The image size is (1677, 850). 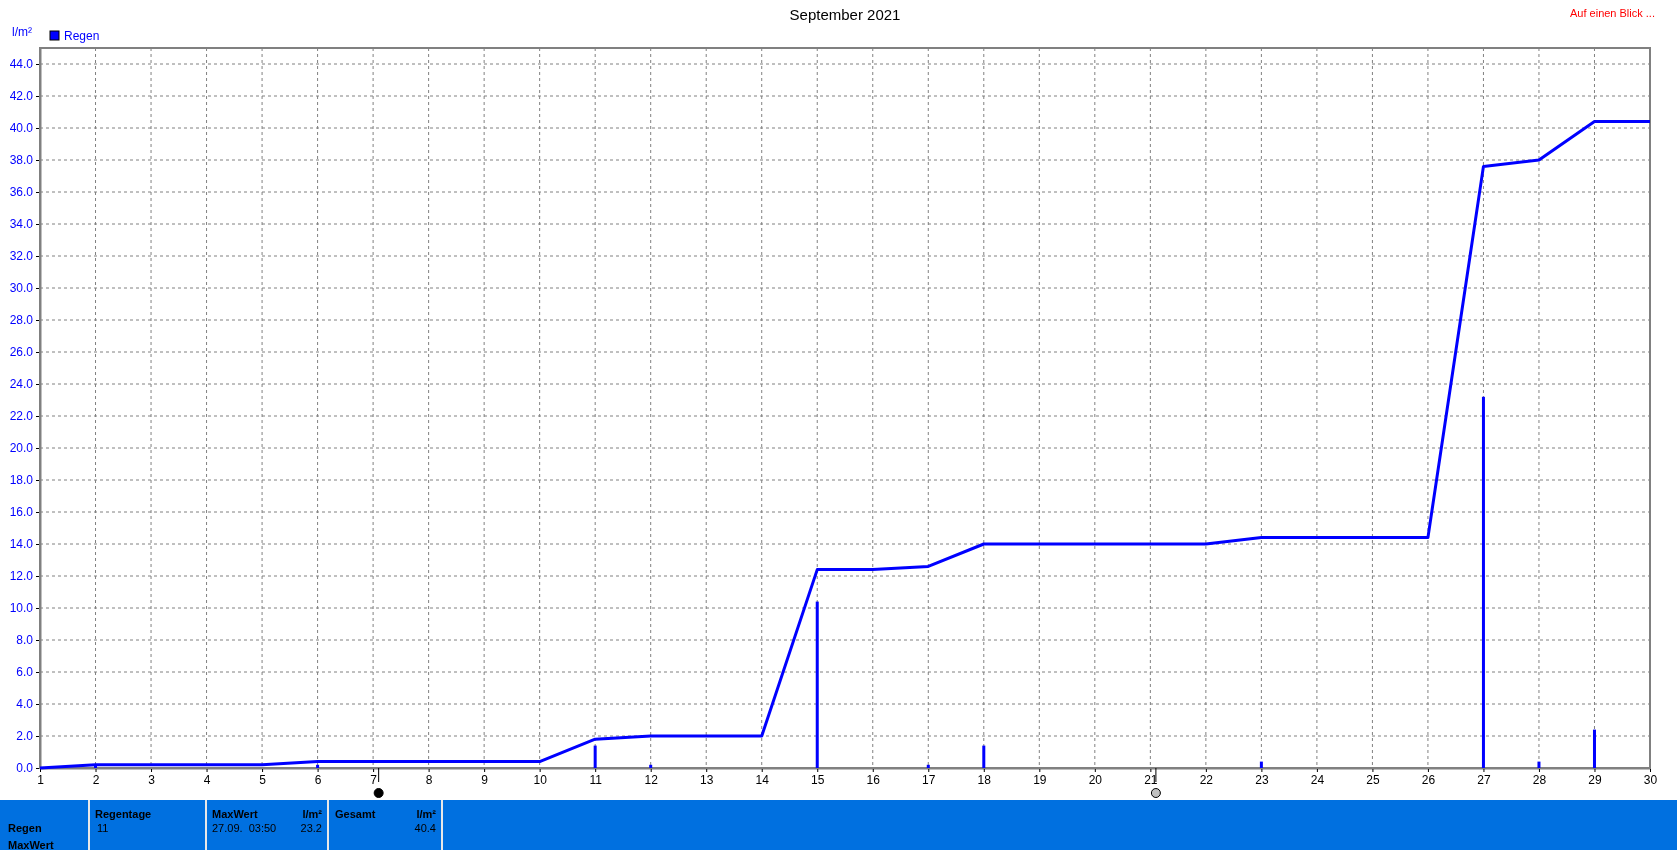 What do you see at coordinates (21, 128) in the screenshot?
I see `y-tick-label: 40.0` at bounding box center [21, 128].